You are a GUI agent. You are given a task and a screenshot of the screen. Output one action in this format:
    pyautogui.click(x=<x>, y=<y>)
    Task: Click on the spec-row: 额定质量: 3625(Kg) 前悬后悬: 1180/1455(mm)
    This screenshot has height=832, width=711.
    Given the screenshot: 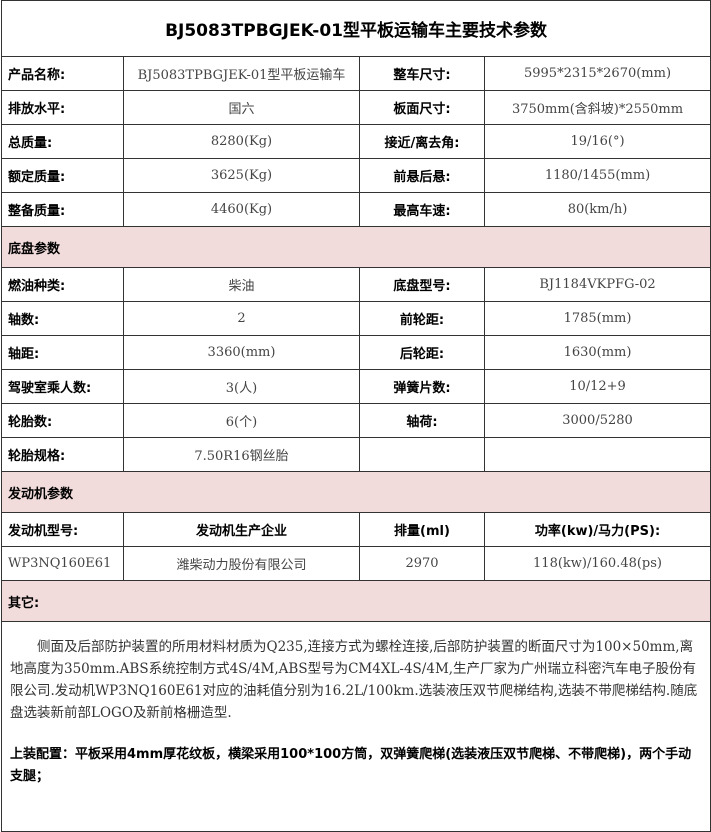 What is the action you would take?
    pyautogui.click(x=356, y=175)
    